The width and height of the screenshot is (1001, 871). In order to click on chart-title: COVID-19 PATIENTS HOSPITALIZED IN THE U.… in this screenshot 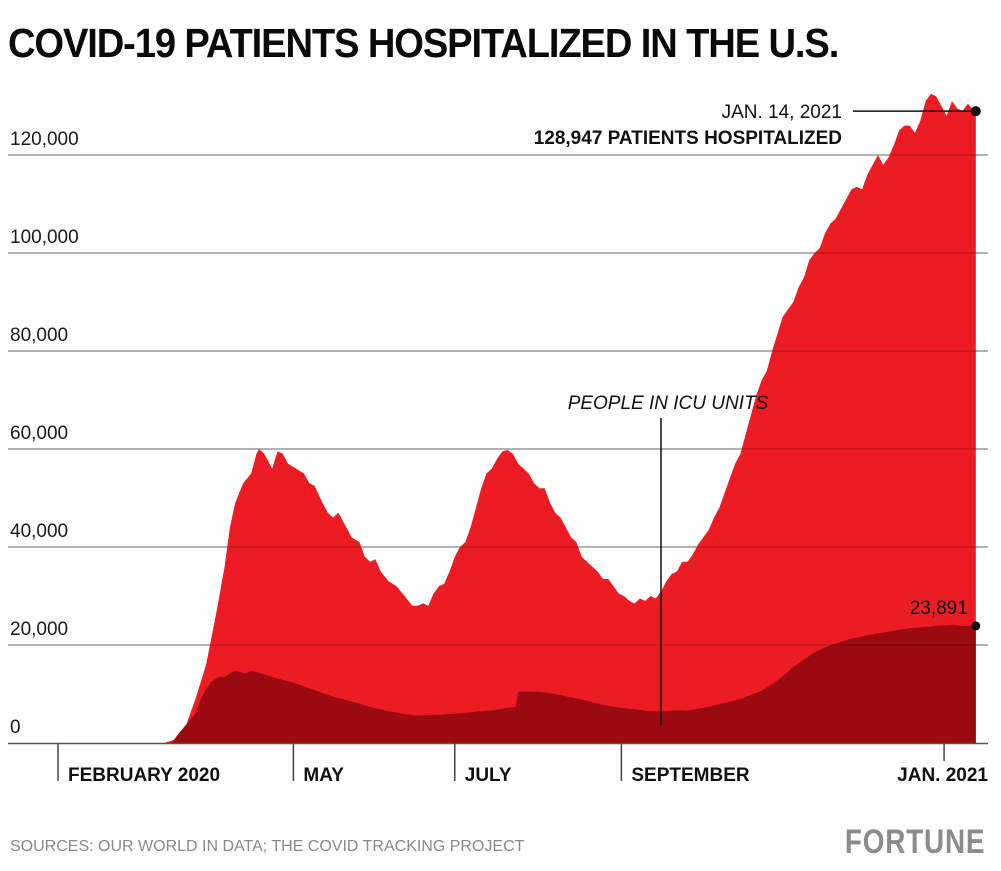, I will do `click(423, 43)`.